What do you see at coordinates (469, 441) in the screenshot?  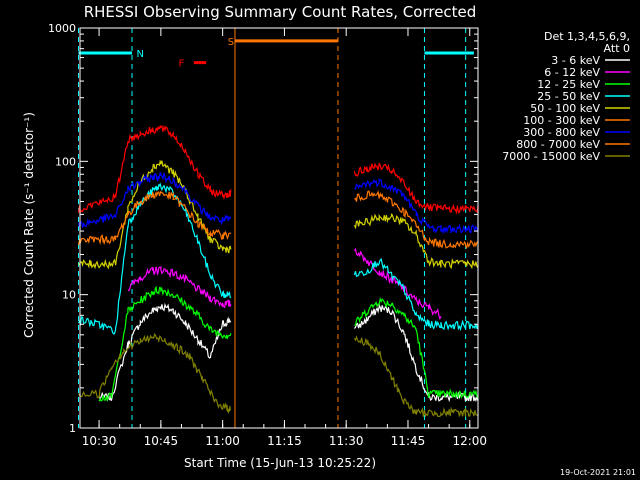 I see `x-tick-label: 12:00` at bounding box center [469, 441].